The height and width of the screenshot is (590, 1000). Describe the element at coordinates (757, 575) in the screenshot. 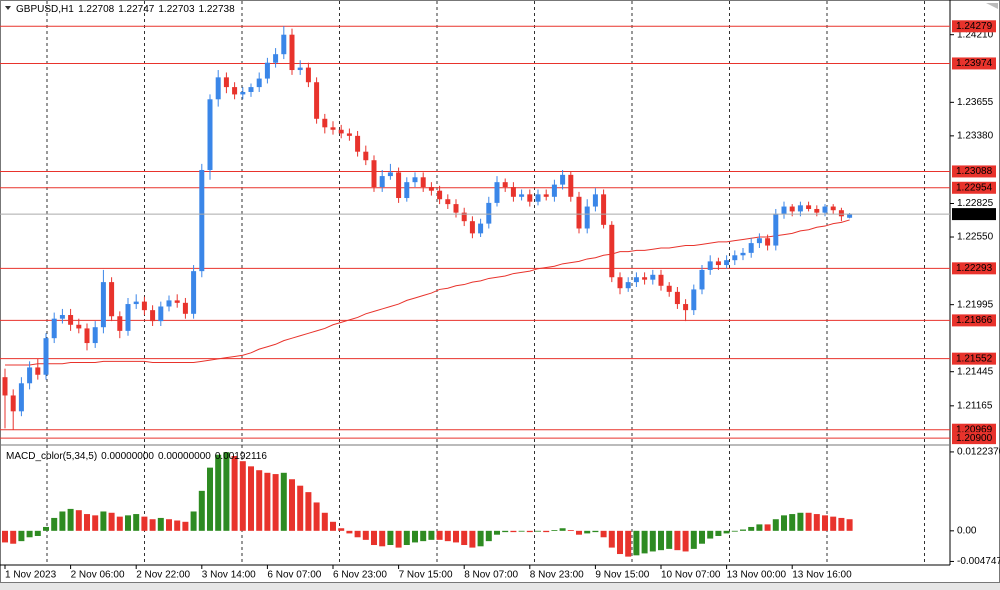

I see `x-tick-label: 13 Nov 00:00` at that location.